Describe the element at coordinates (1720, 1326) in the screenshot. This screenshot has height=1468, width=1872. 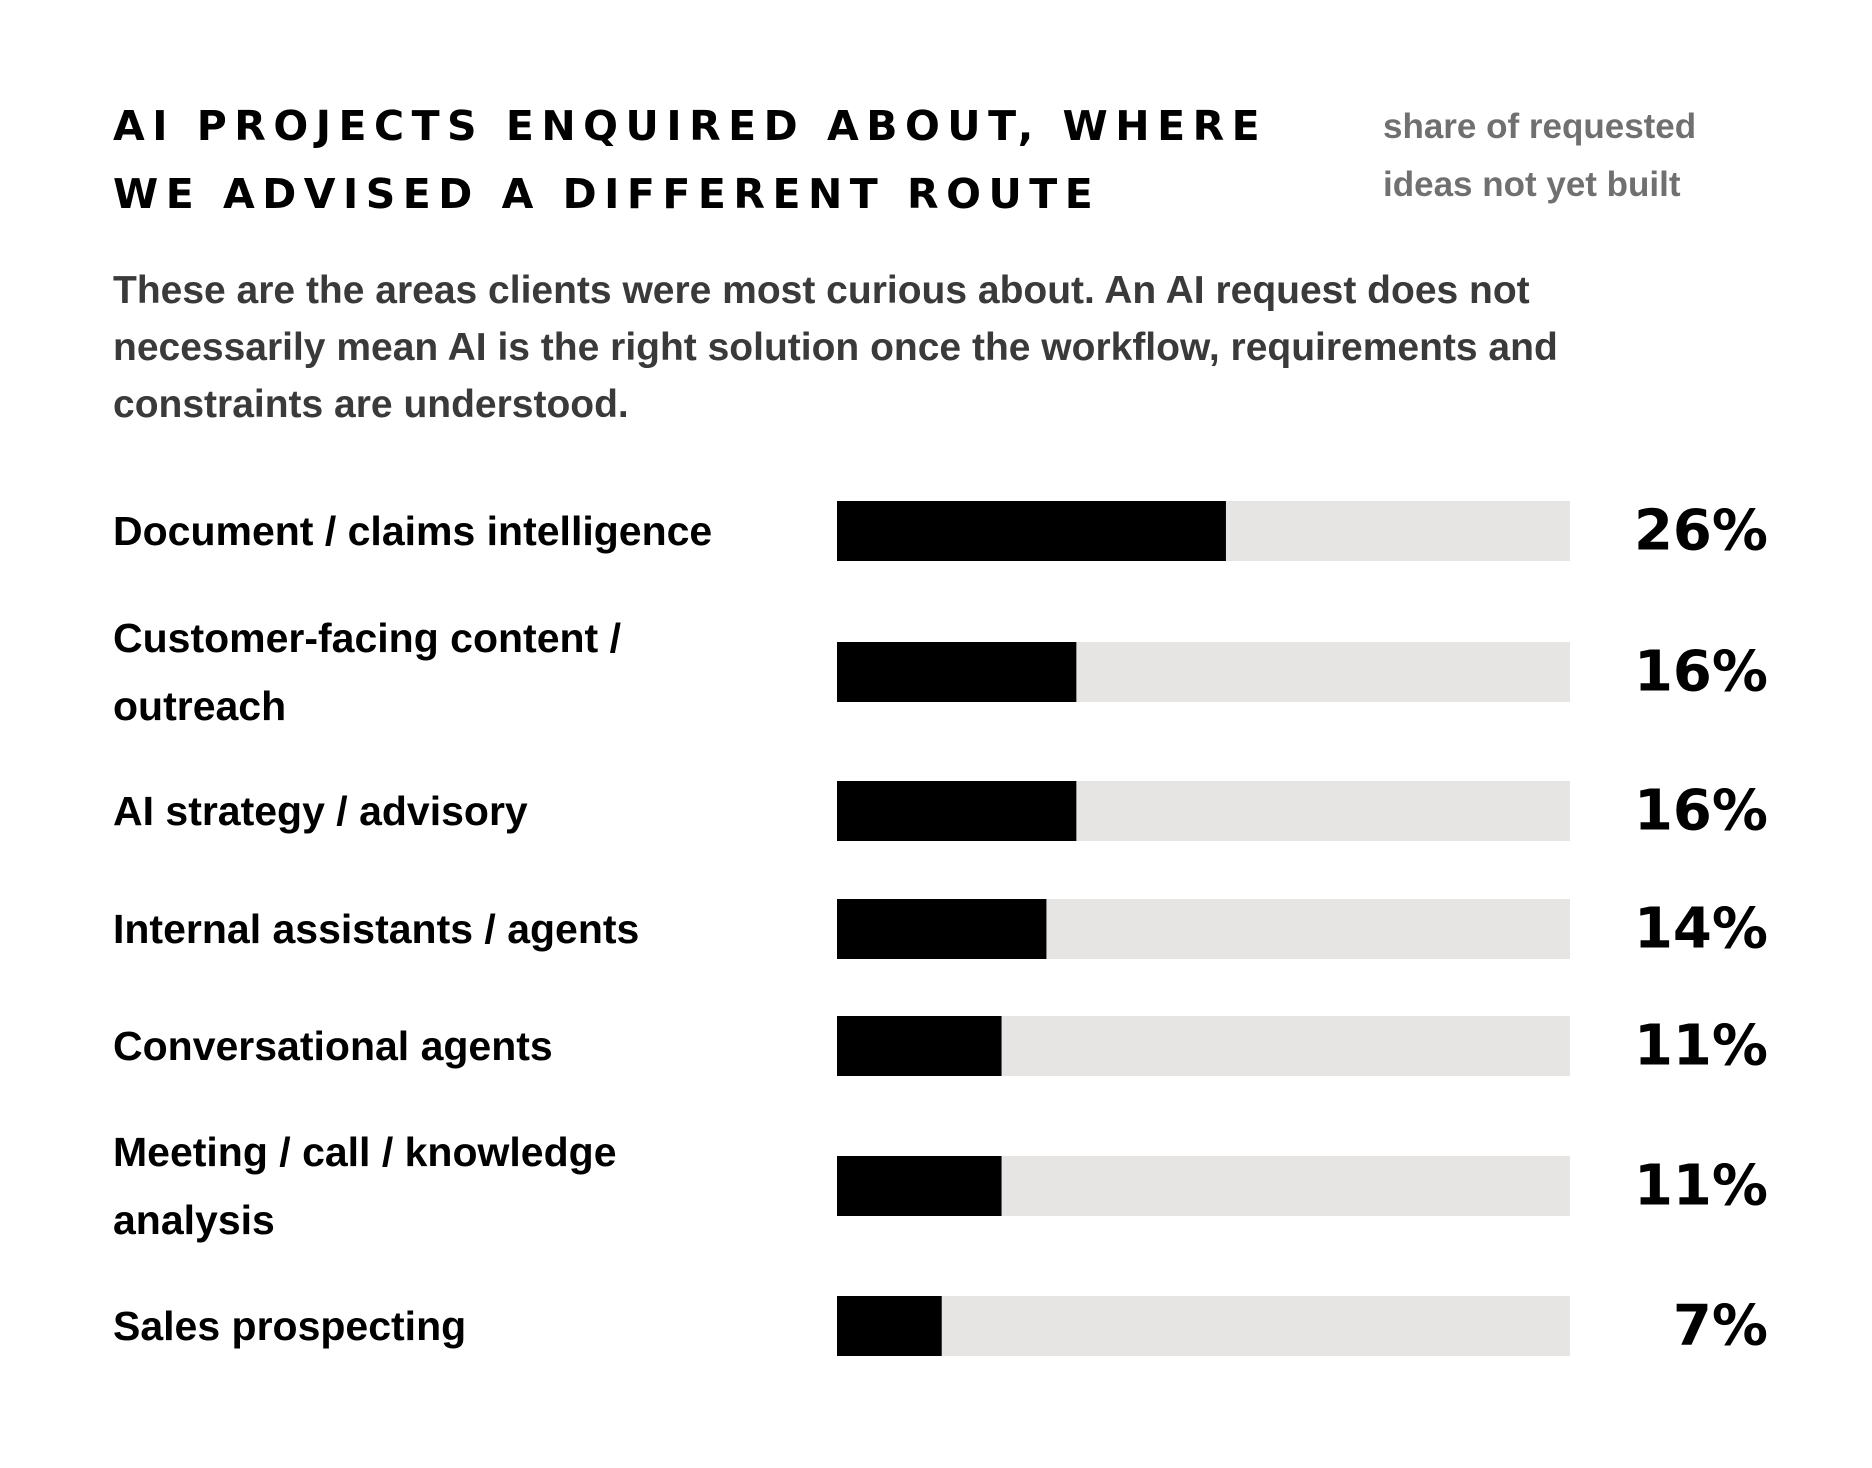
I see `value-label: 7%` at that location.